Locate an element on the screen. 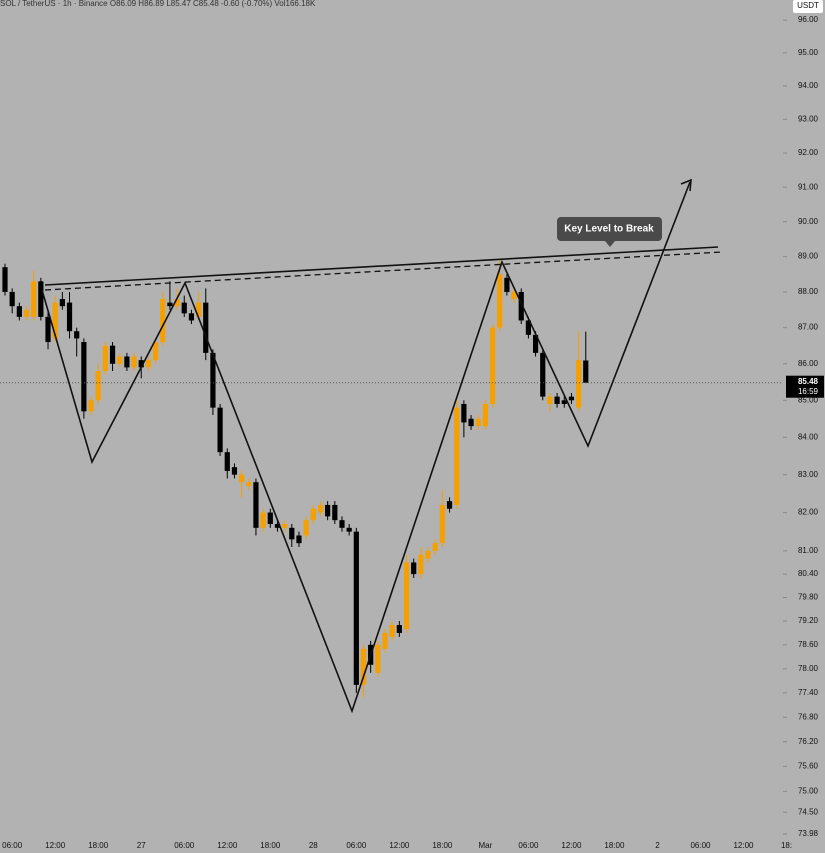  y-tick-label: 74.50 is located at coordinates (808, 811).